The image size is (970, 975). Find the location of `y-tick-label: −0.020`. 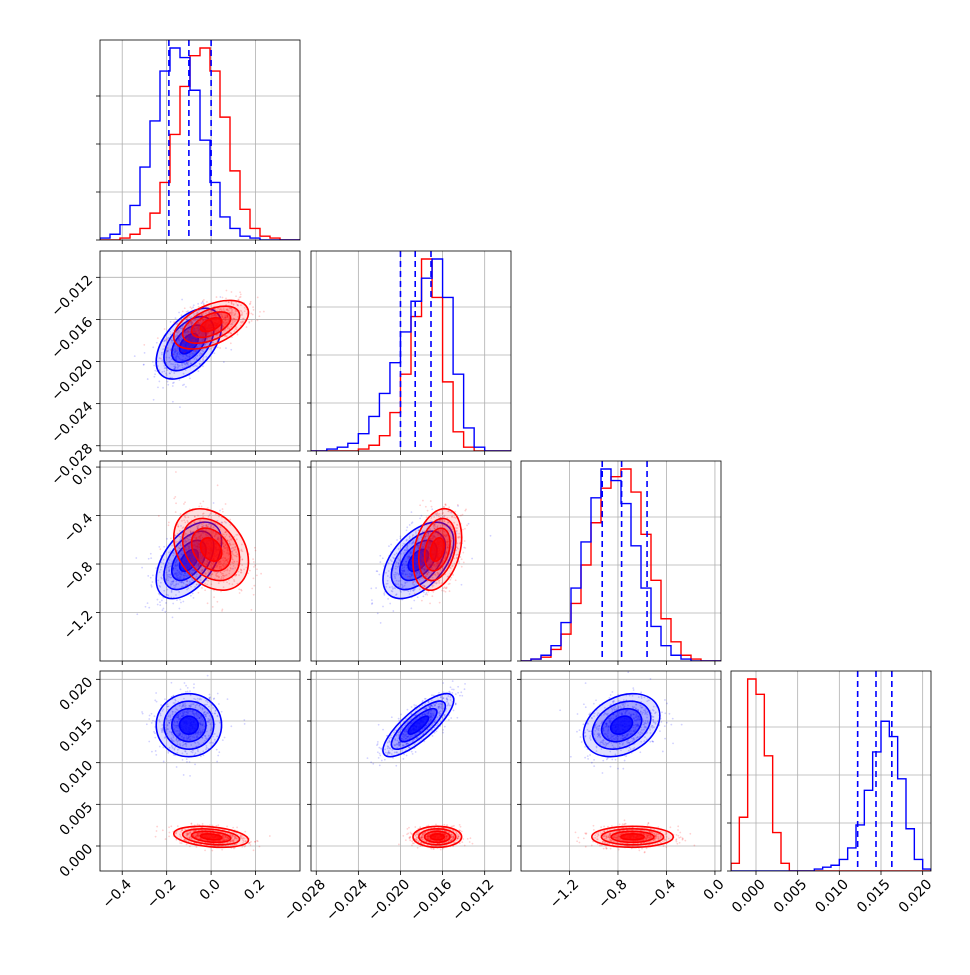

y-tick-label: −0.020 is located at coordinates (72, 381).